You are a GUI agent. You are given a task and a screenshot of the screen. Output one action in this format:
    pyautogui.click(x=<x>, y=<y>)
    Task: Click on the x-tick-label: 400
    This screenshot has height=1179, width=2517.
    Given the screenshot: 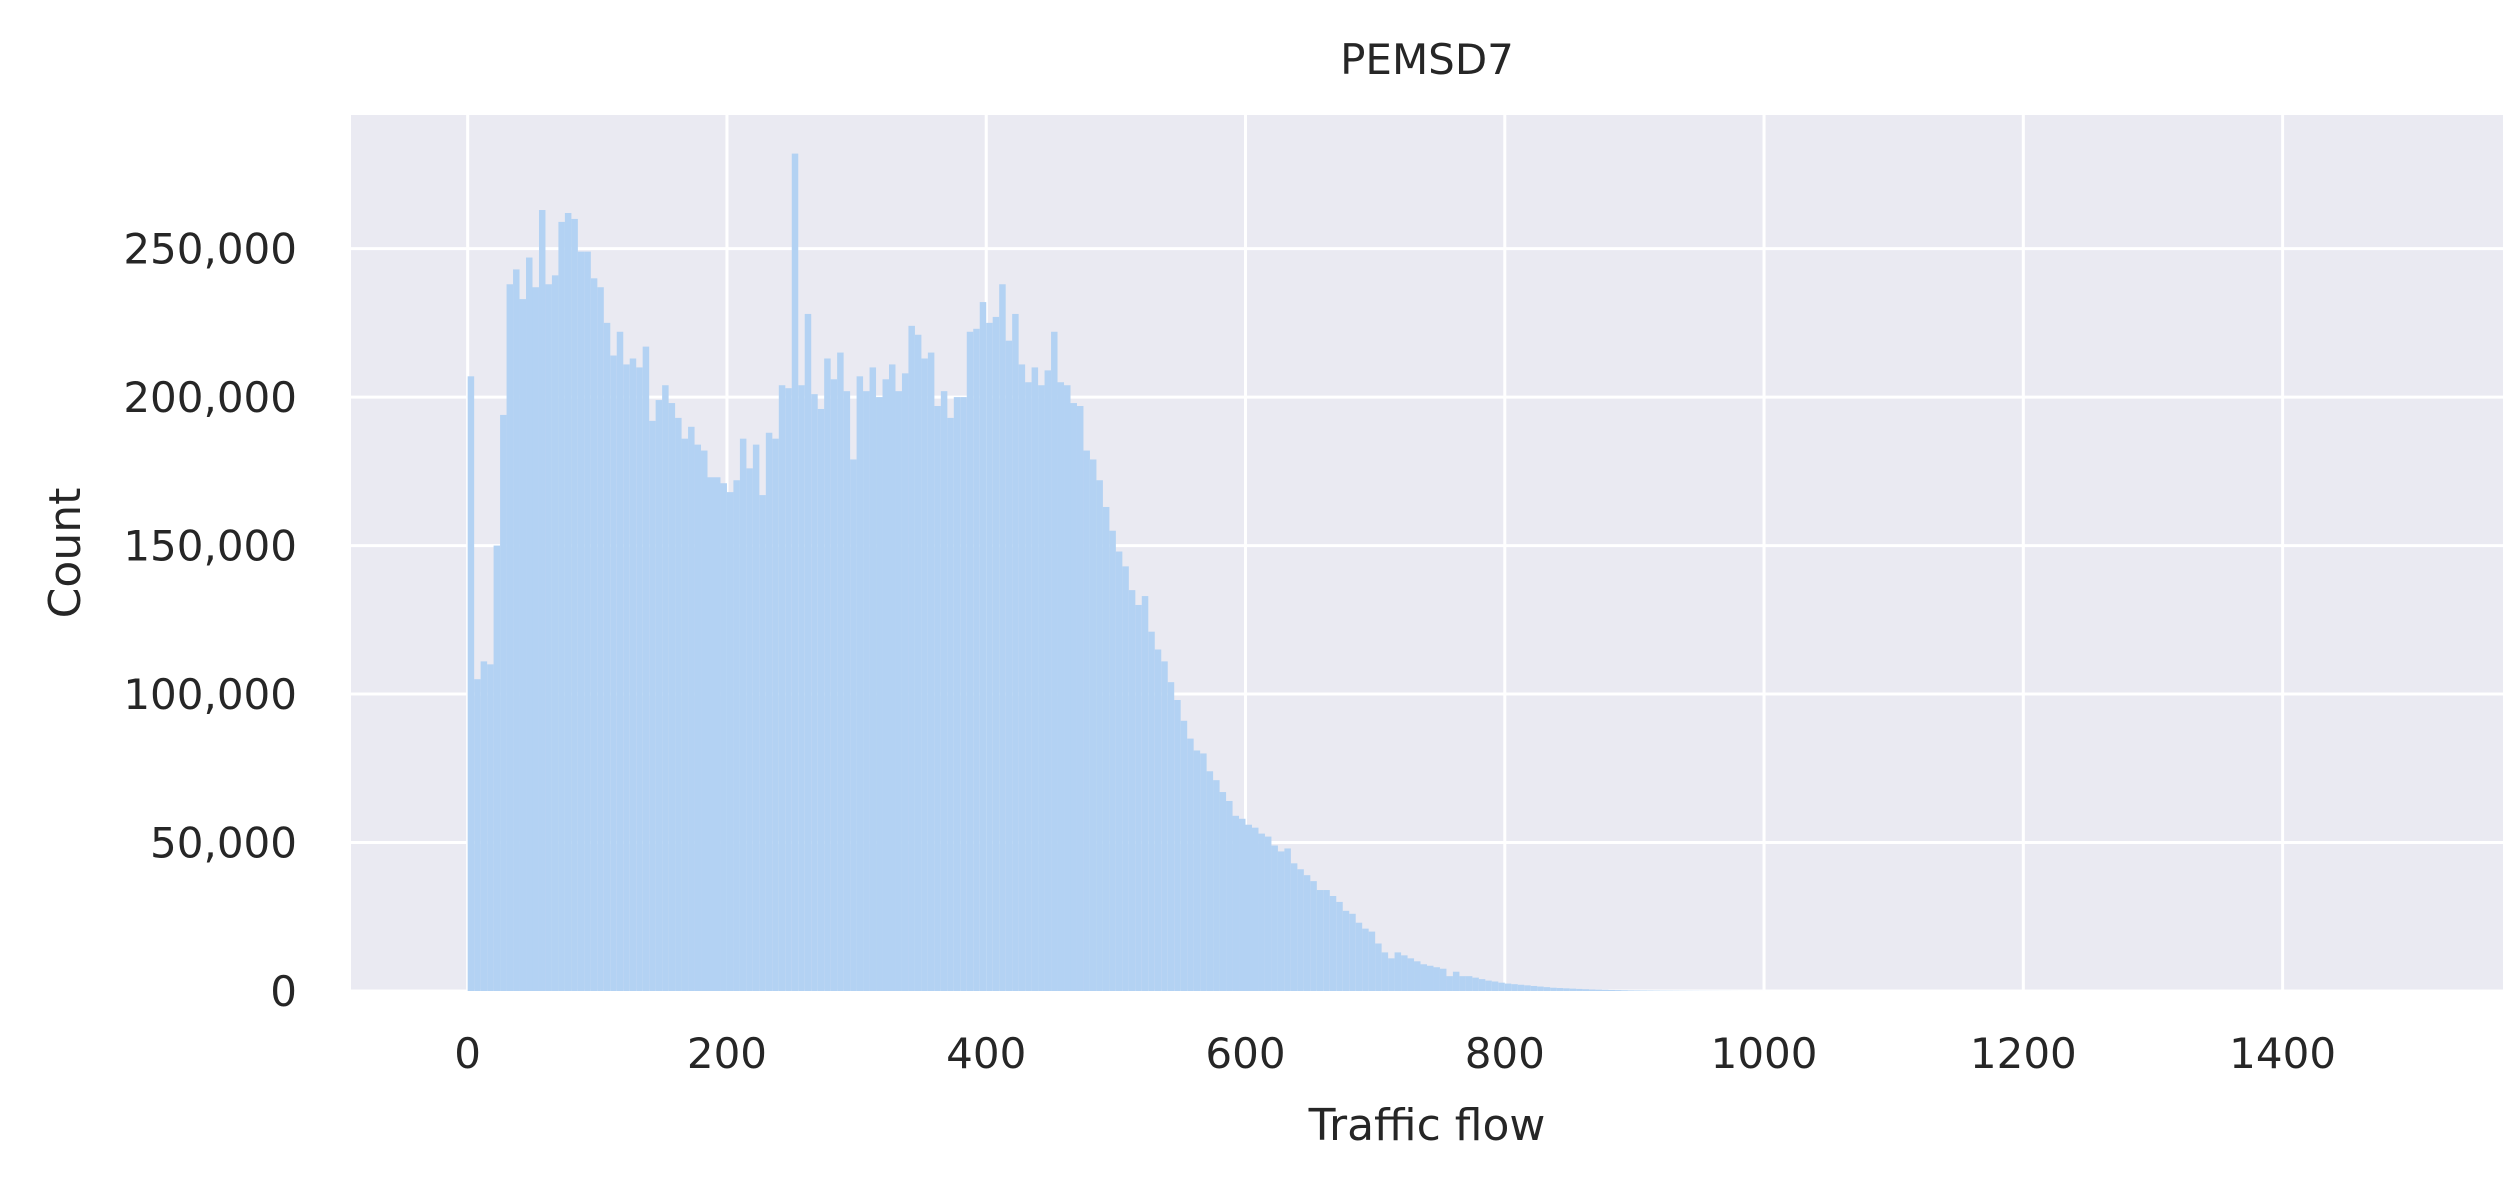 What is the action you would take?
    pyautogui.click(x=986, y=1053)
    